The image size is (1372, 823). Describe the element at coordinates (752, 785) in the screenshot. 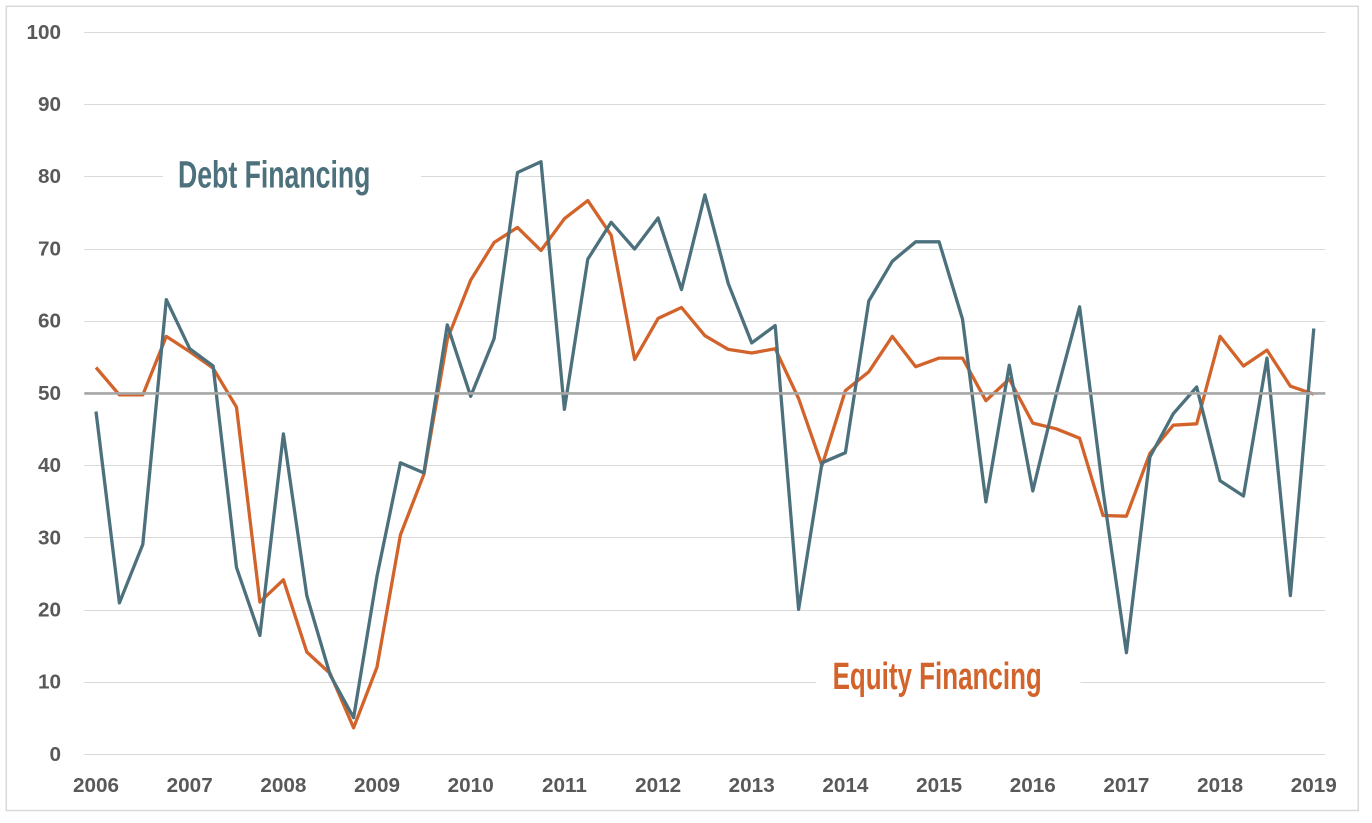

I see `svg-text: 2013` at that location.